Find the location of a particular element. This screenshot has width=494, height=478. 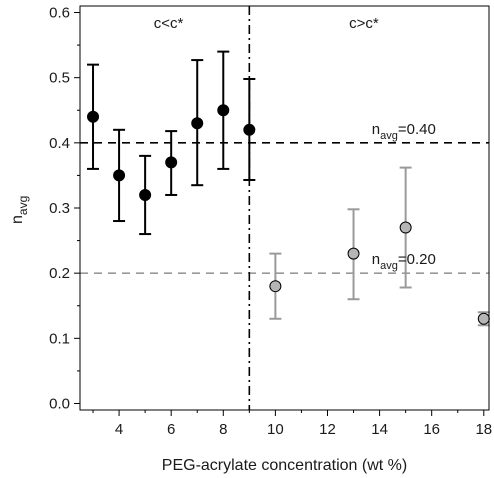

reference-label-value: =0.40 is located at coordinates (417, 129).